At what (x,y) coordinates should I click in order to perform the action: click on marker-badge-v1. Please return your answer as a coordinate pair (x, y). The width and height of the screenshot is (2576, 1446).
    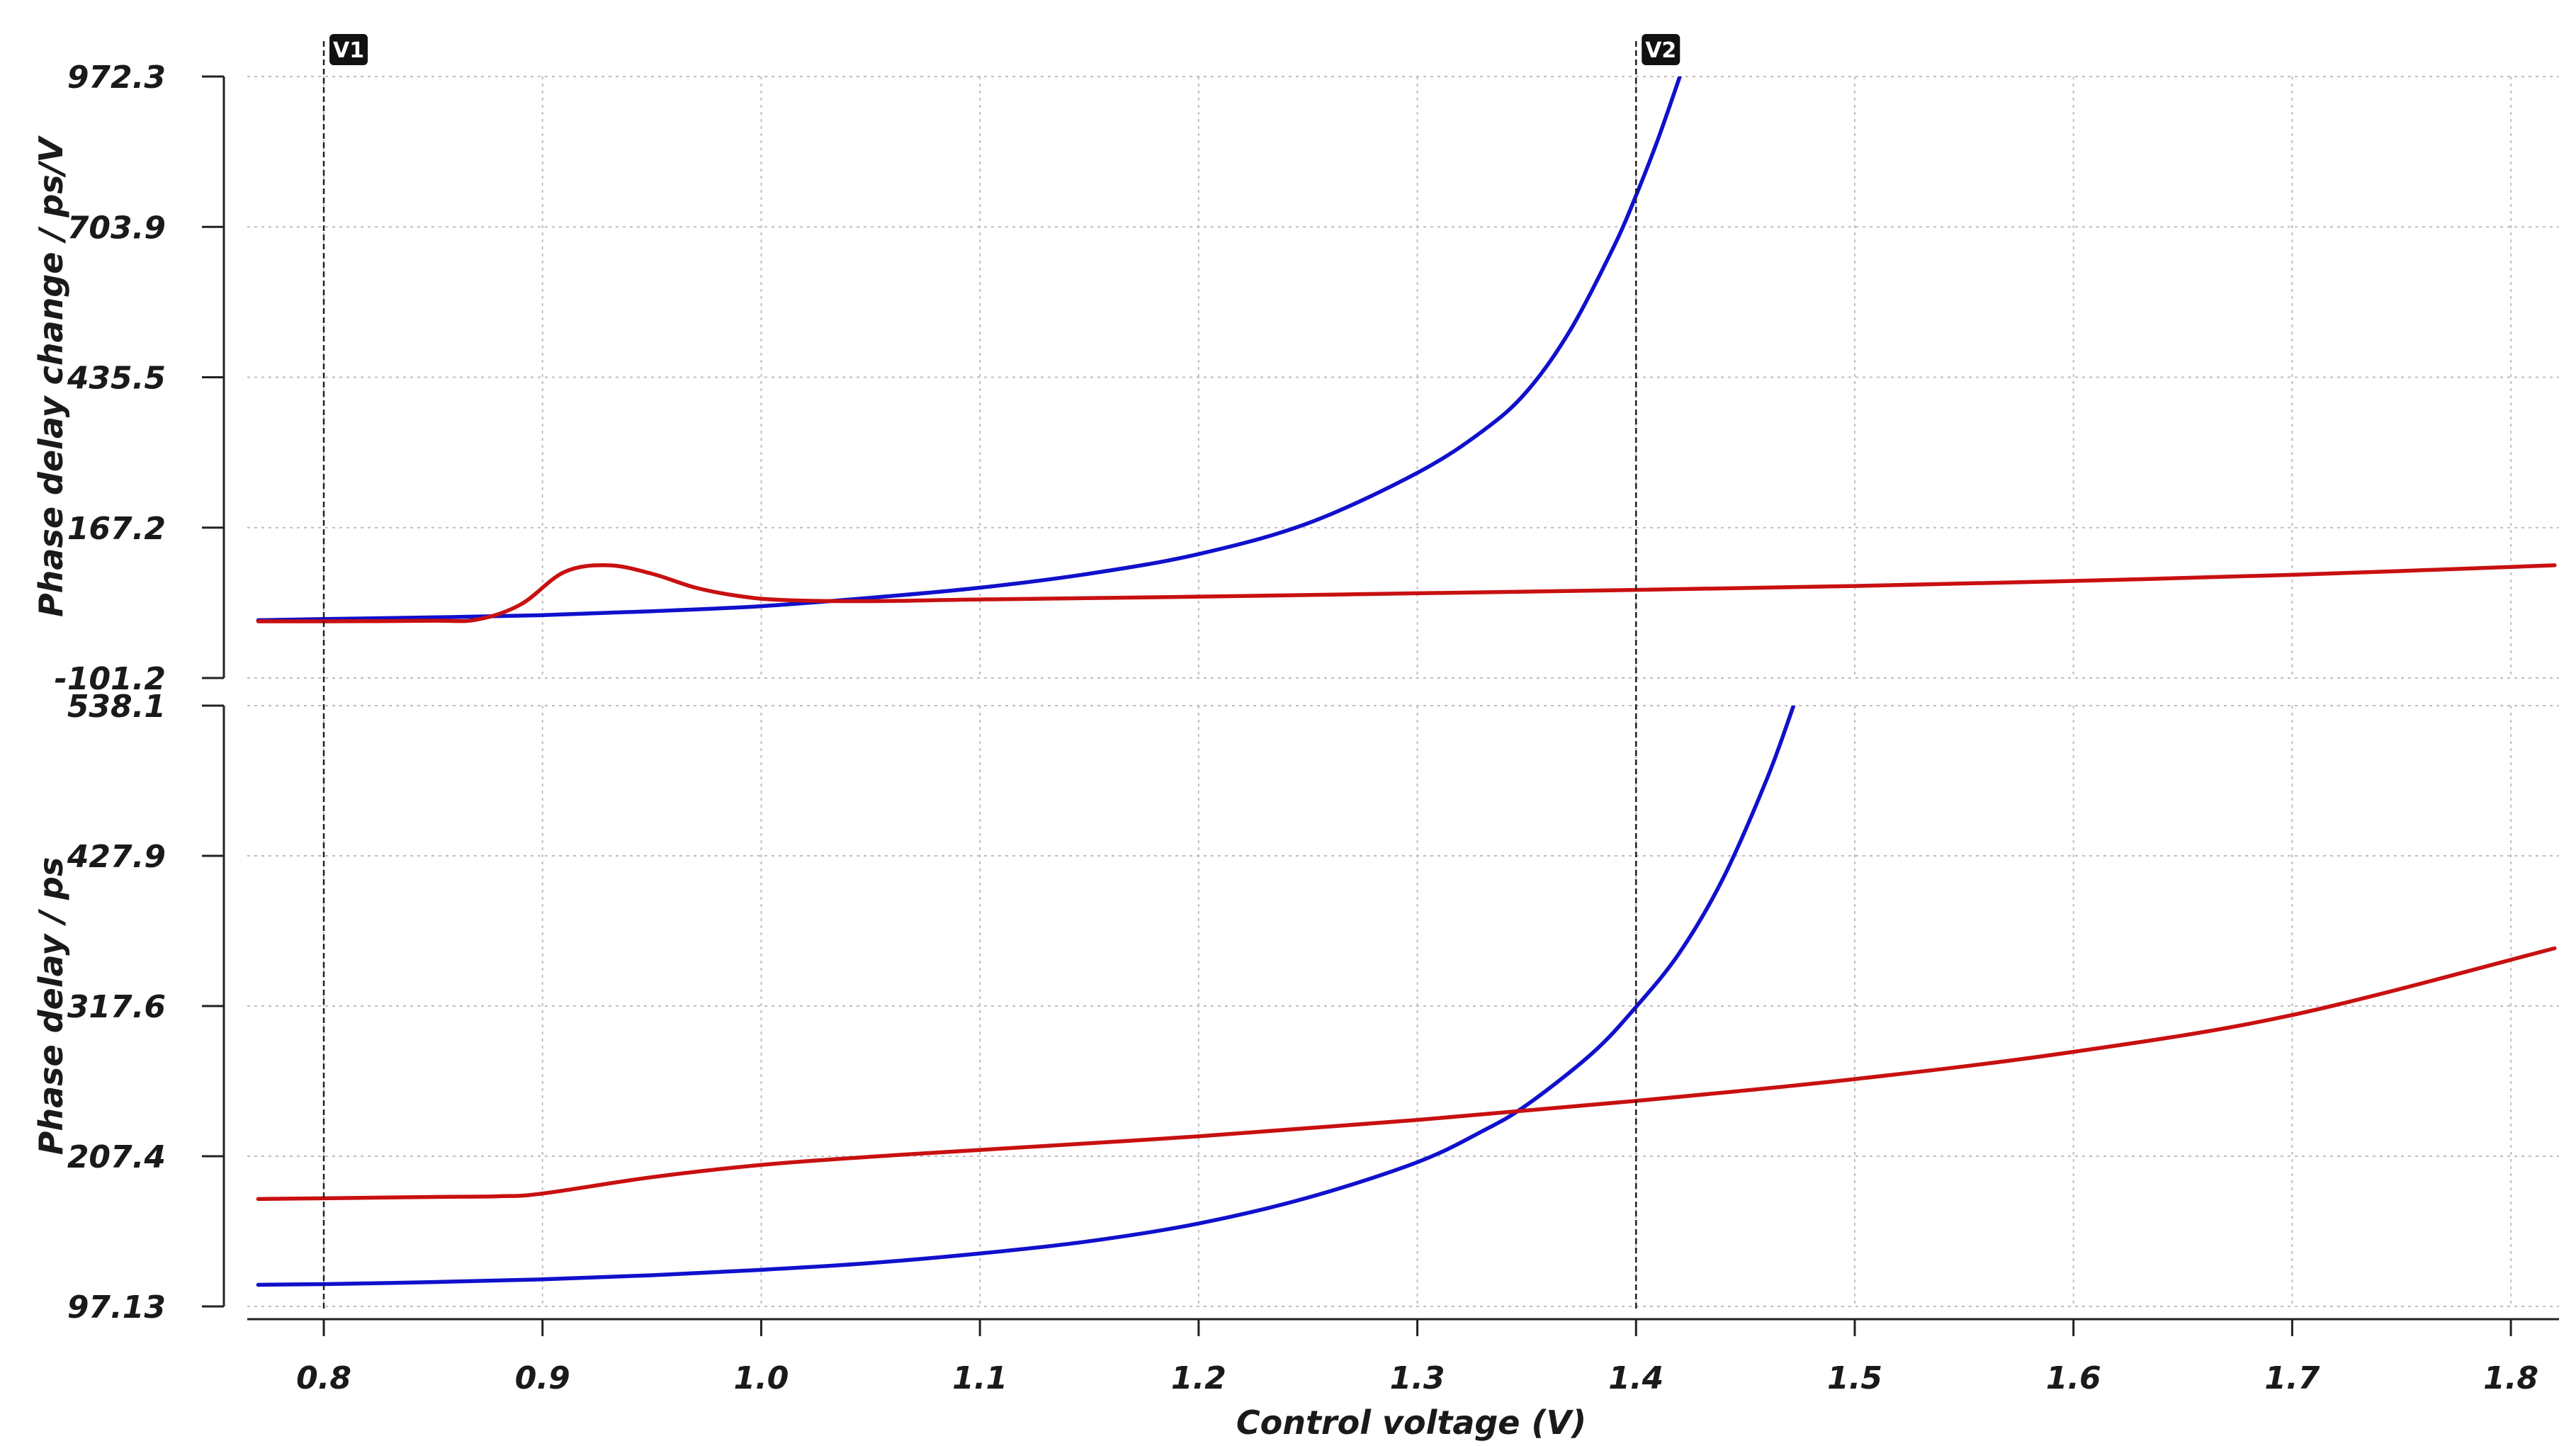
    Looking at the image, I should click on (348, 49).